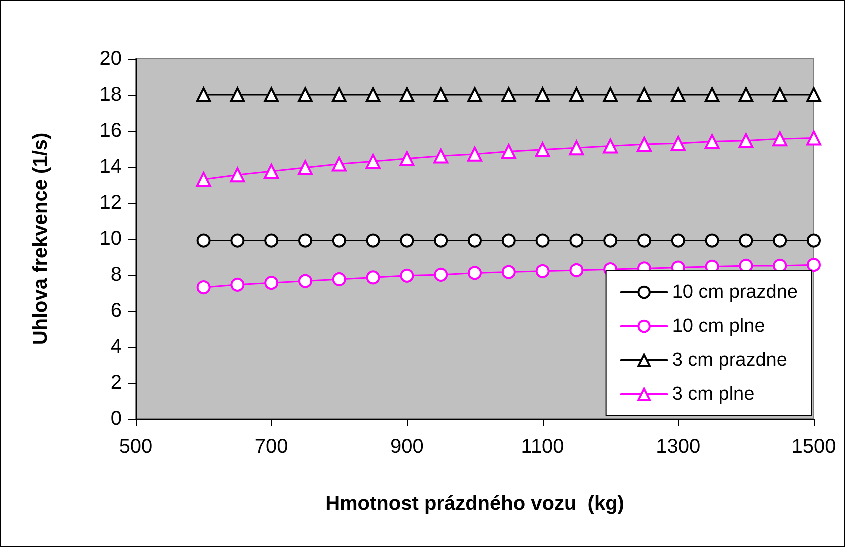 The height and width of the screenshot is (547, 845). Describe the element at coordinates (111, 203) in the screenshot. I see `y-tick-label: 12` at that location.